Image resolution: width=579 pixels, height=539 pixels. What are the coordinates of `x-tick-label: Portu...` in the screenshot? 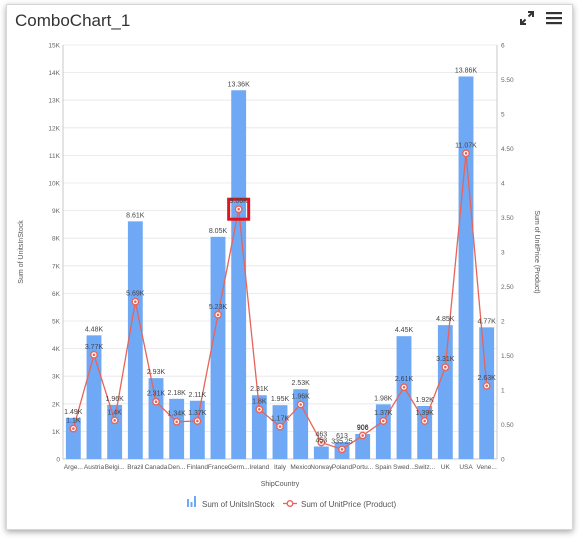 It's located at (362, 467).